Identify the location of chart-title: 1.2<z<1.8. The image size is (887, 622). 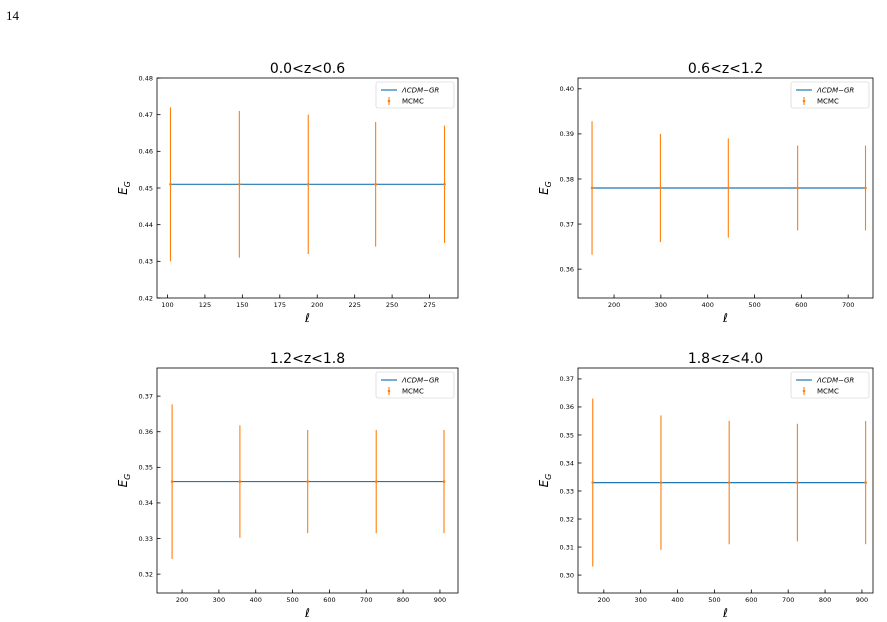
(307, 359).